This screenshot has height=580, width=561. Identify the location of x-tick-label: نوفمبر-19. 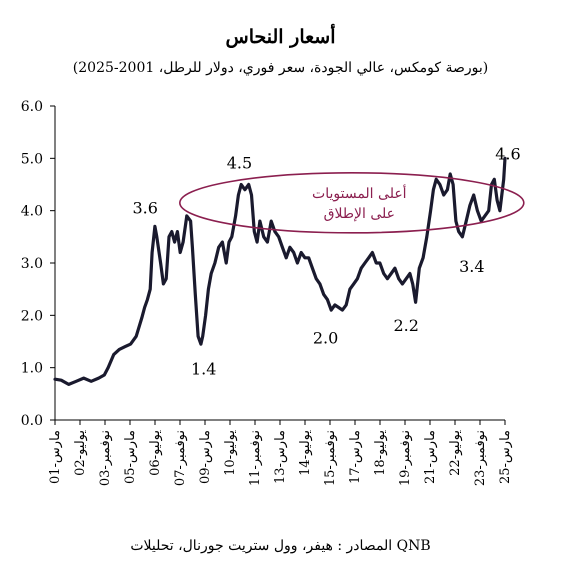
(405, 458).